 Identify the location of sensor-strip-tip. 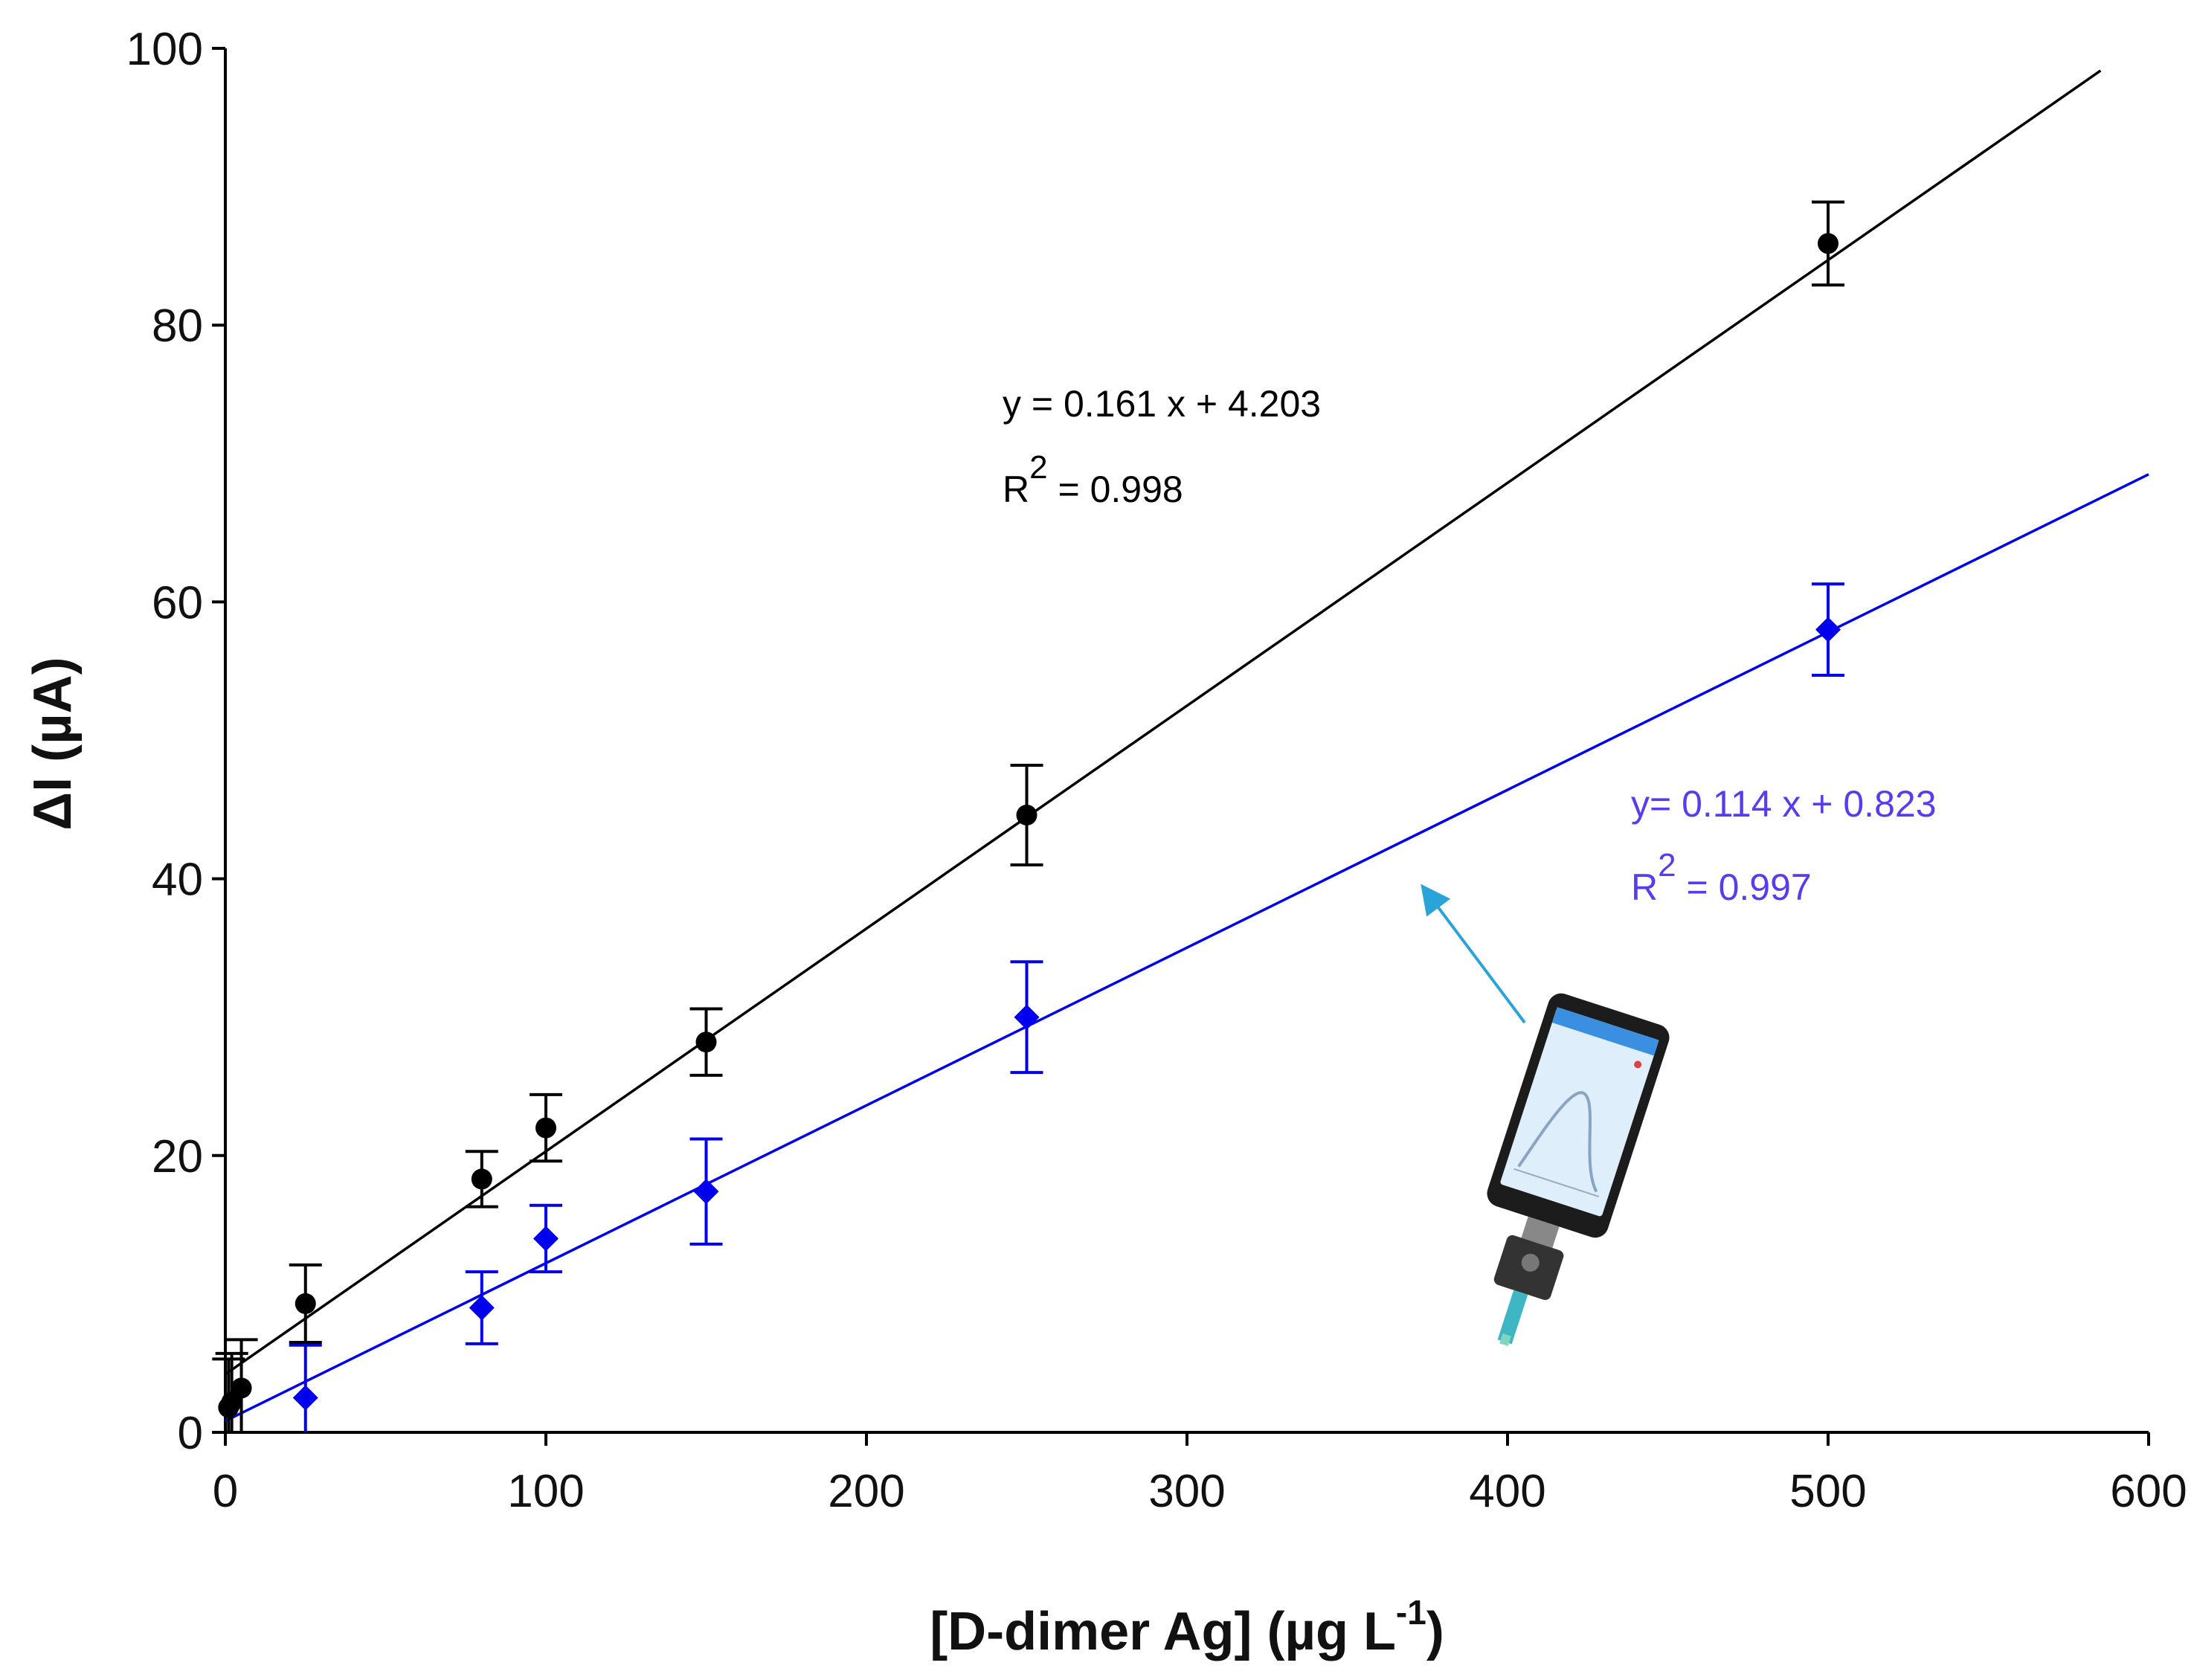
(1505, 1339).